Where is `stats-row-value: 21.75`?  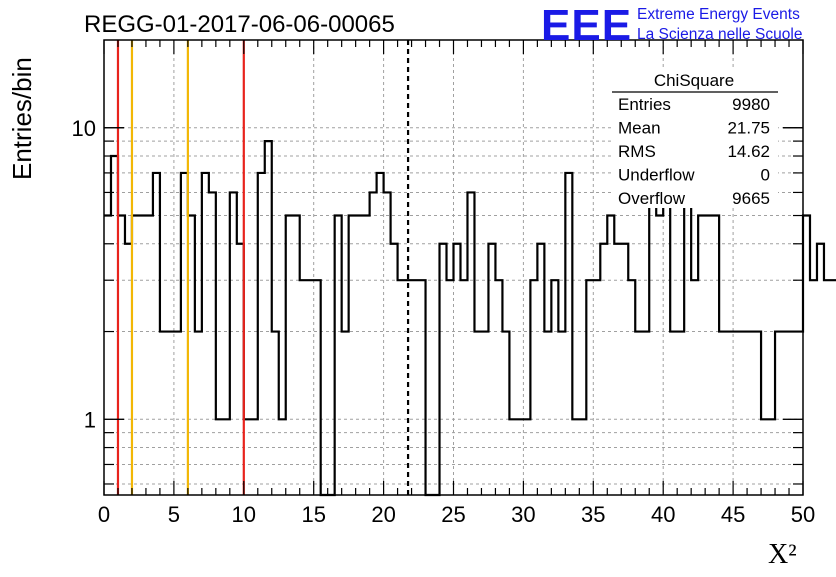 stats-row-value: 21.75 is located at coordinates (748, 128).